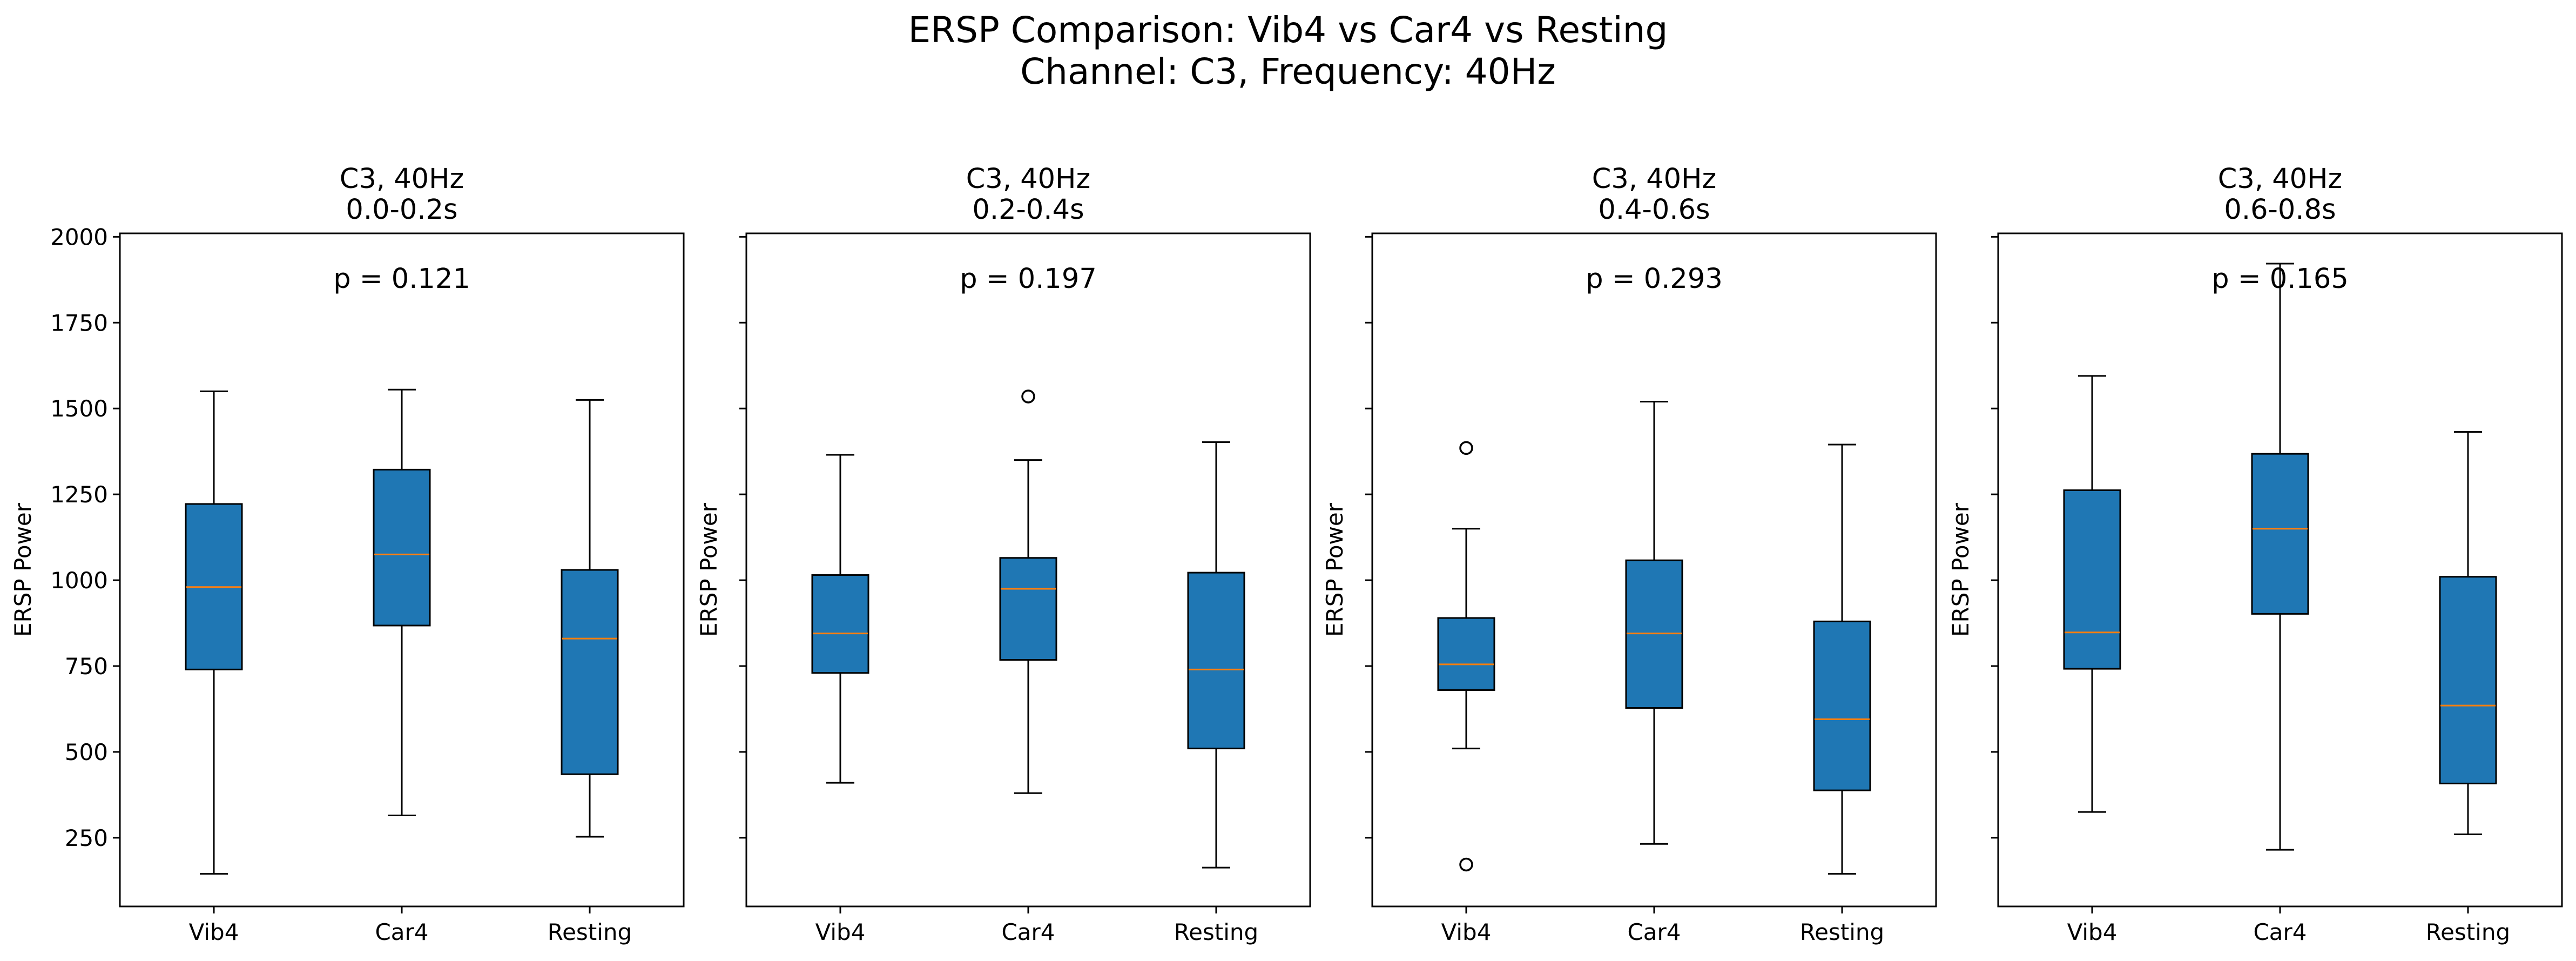  What do you see at coordinates (1288, 71) in the screenshot?
I see `figure-title-line2: Channel: C3, Frequency: 40Hz` at bounding box center [1288, 71].